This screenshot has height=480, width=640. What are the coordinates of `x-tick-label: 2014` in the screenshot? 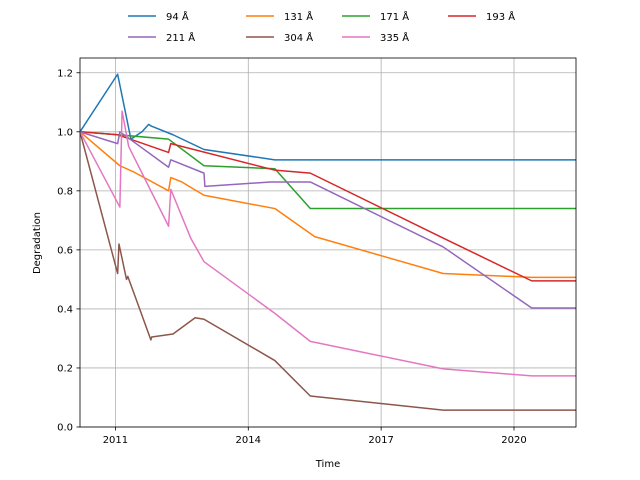 It's located at (248, 440).